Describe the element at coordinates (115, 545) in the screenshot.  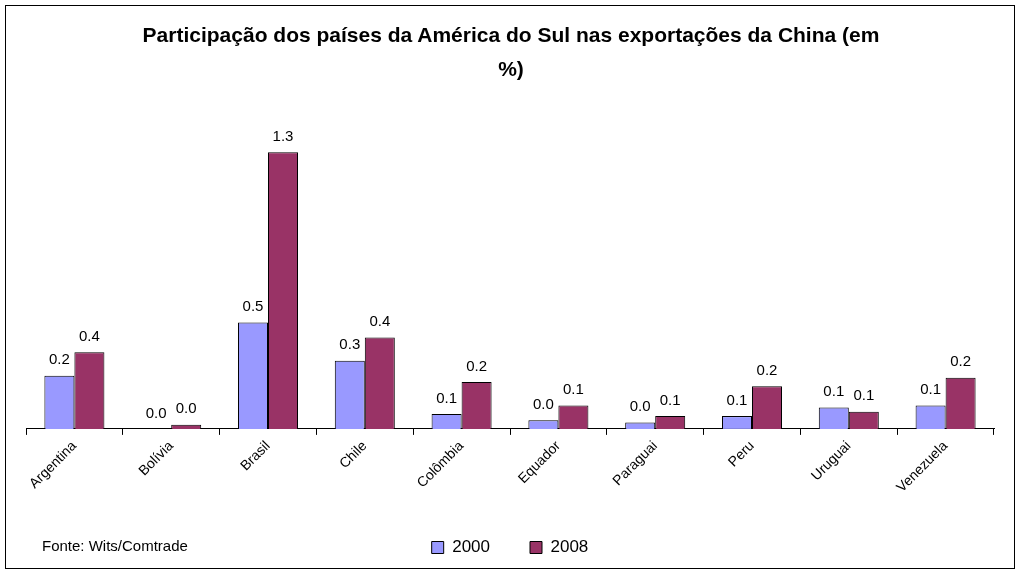
I see `source-note: Fonte: Wits/Comtrade` at that location.